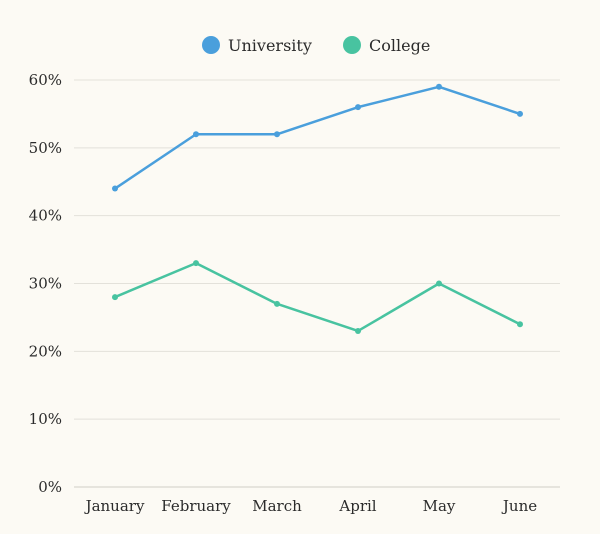 The width and height of the screenshot is (600, 534). Describe the element at coordinates (357, 506) in the screenshot. I see `x-tick-label: April` at that location.